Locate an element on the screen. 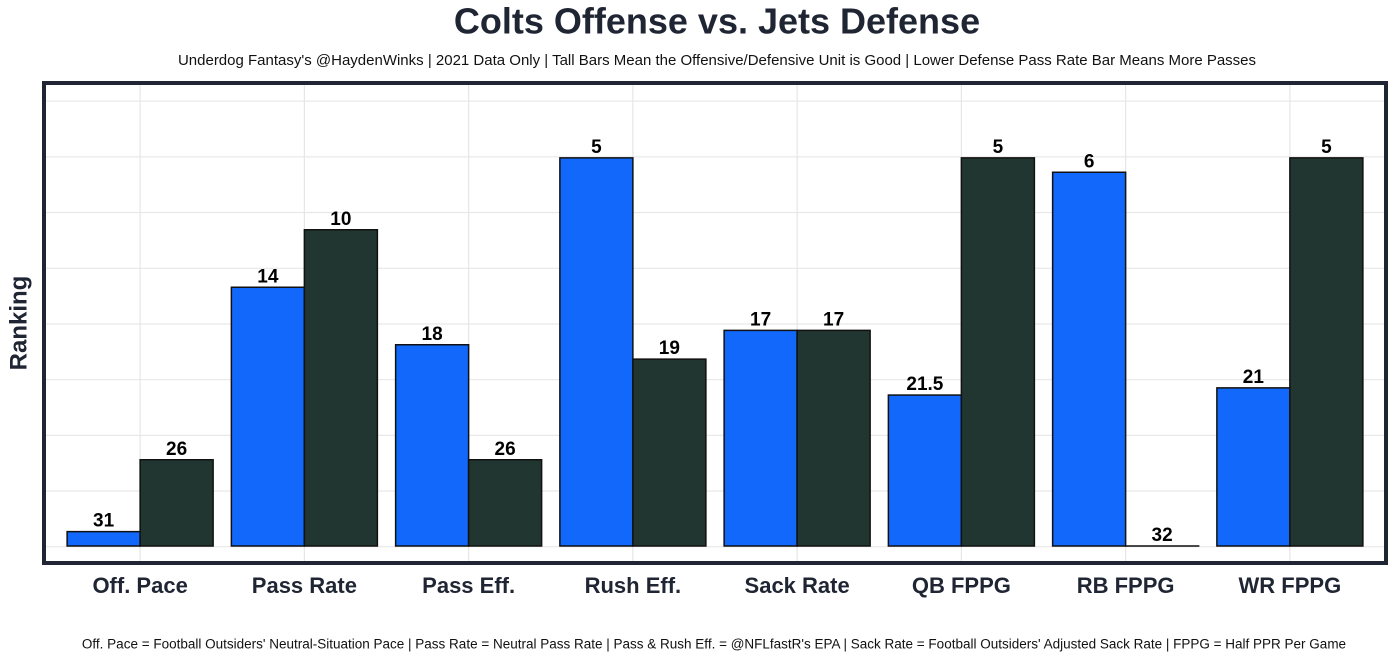 This screenshot has width=1400, height=661. value-label: 6 is located at coordinates (1089, 161).